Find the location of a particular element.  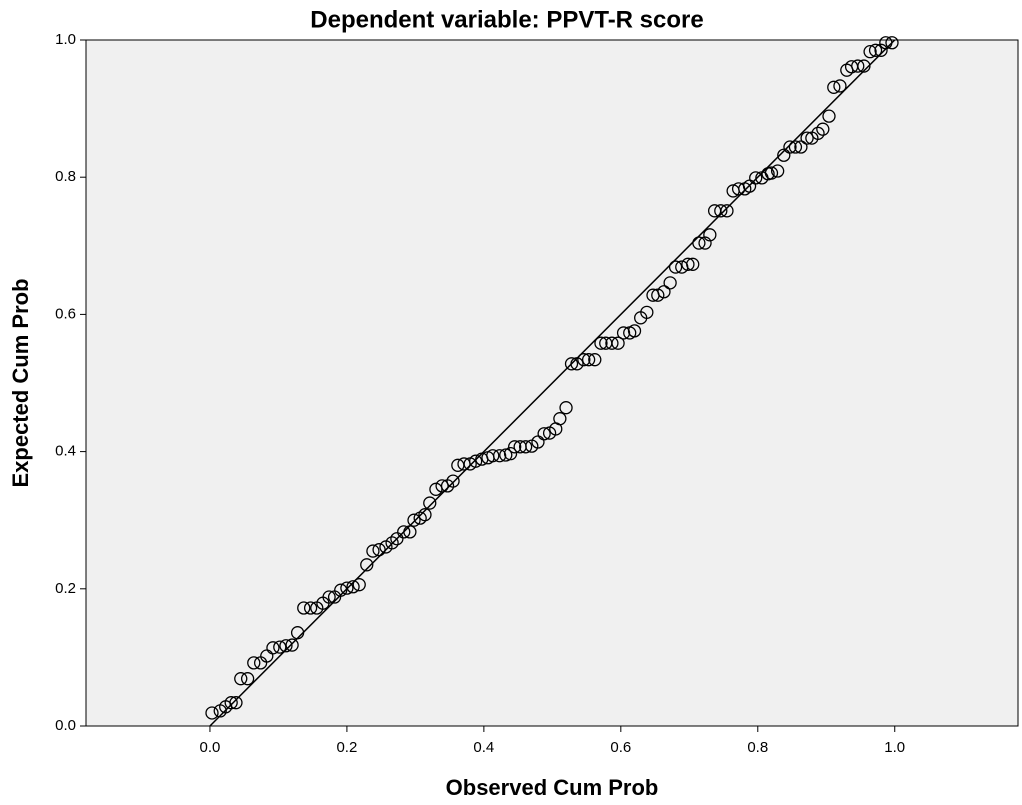

x-tick-label: 1.0 is located at coordinates (894, 747).